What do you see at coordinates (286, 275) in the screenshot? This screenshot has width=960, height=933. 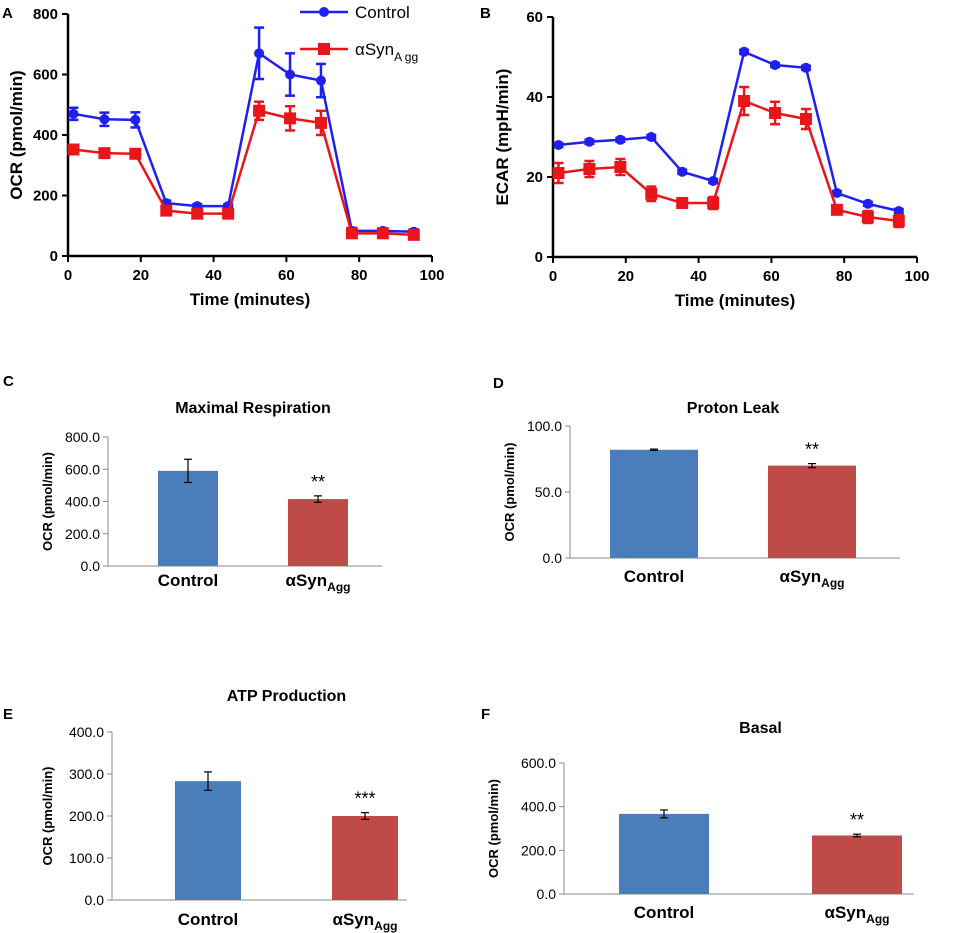 I see `x-tick-label: 60` at bounding box center [286, 275].